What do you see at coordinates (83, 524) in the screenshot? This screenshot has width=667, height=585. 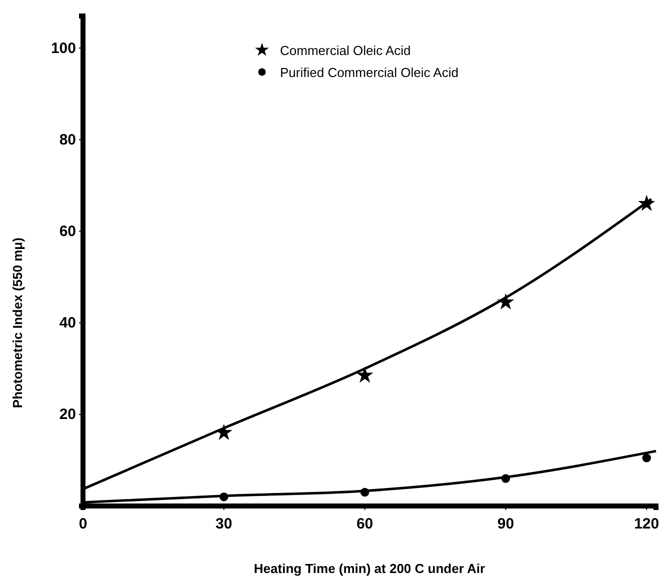 I see `x-tick-label: 0` at bounding box center [83, 524].